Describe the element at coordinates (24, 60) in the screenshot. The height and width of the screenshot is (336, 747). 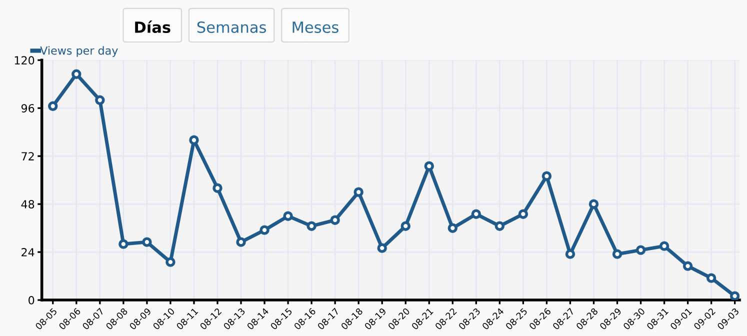
I see `y-tick-label: 120` at that location.